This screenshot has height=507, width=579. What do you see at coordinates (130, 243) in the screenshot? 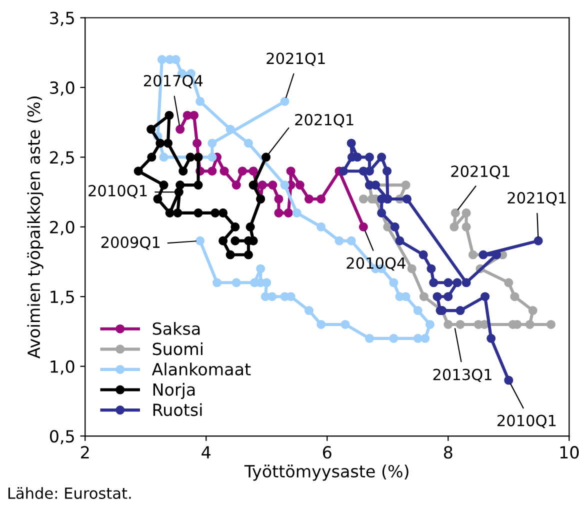
I see `annotation: 2009Q1` at bounding box center [130, 243].